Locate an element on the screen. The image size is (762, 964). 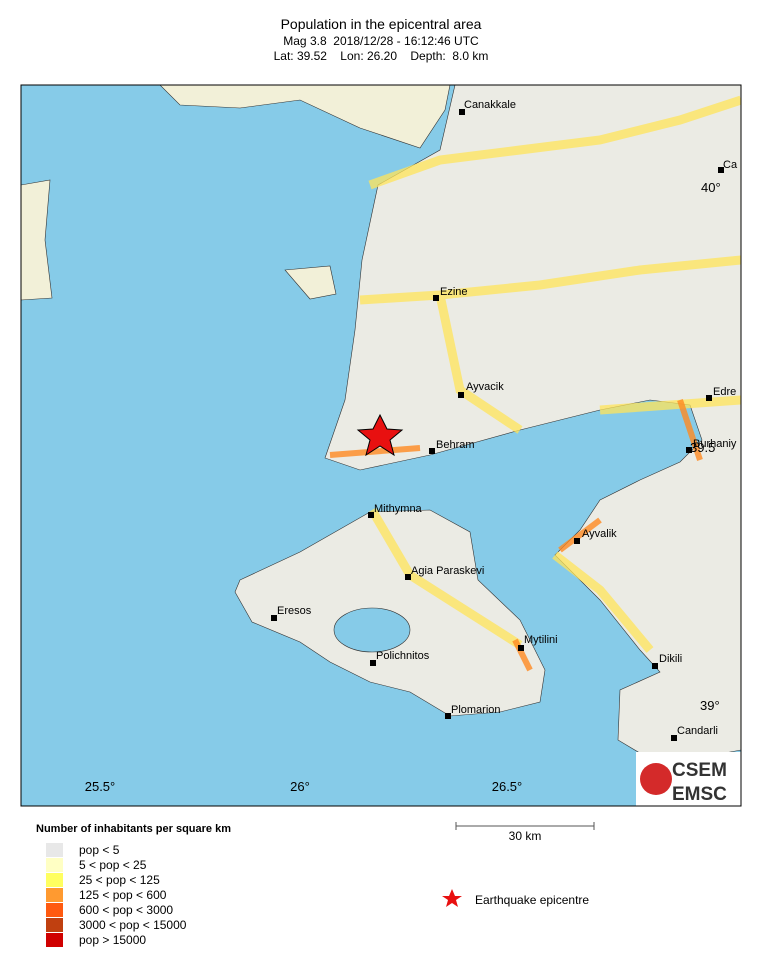
legend-label: 5 < pop < 25 is located at coordinates (113, 865).